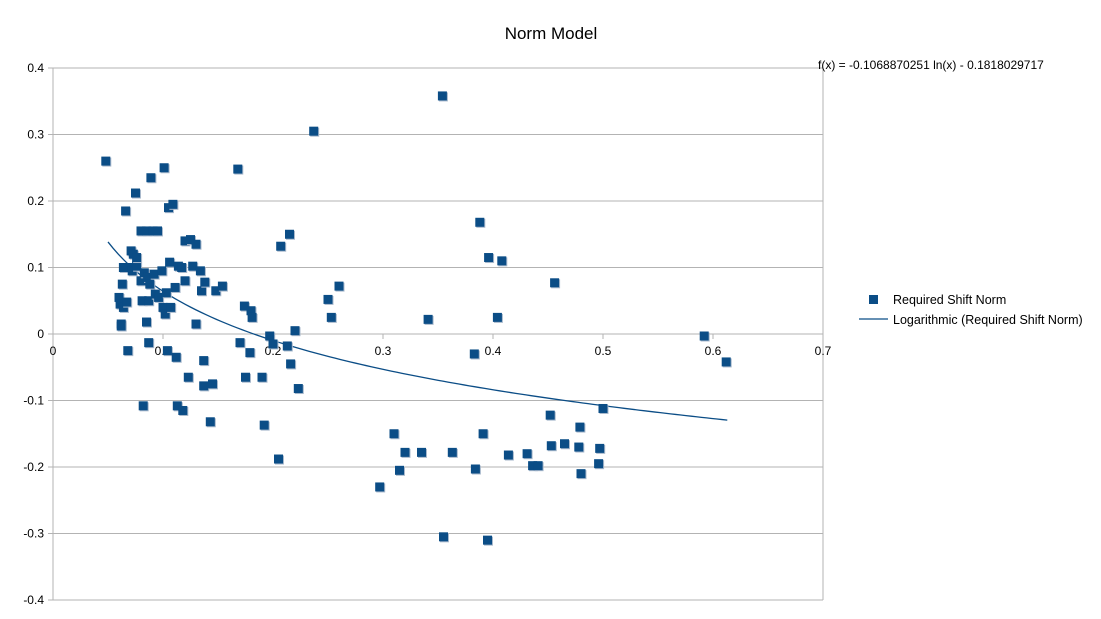 The height and width of the screenshot is (619, 1101). Describe the element at coordinates (40, 334) in the screenshot. I see `y-tick-label: 0` at that location.